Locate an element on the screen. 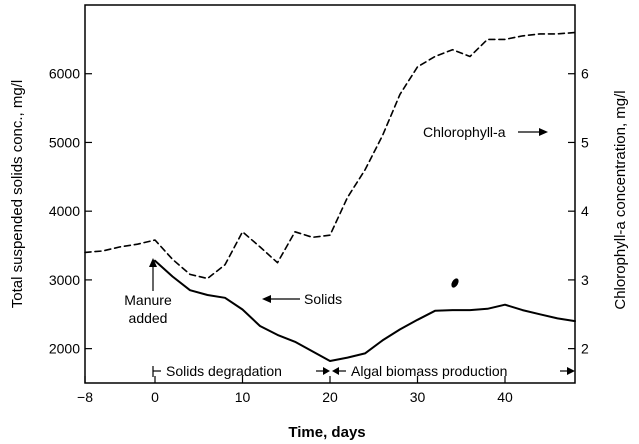  left-y-tick-label: 6000 is located at coordinates (64, 74).